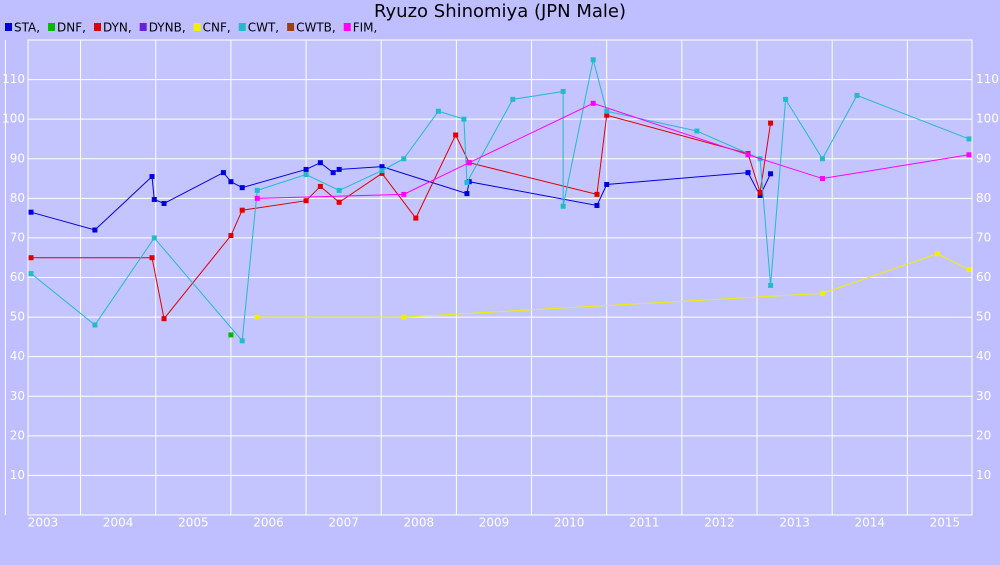 Image resolution: width=1000 pixels, height=565 pixels. Describe the element at coordinates (987, 119) in the screenshot. I see `y-tick-label-right: 100` at that location.